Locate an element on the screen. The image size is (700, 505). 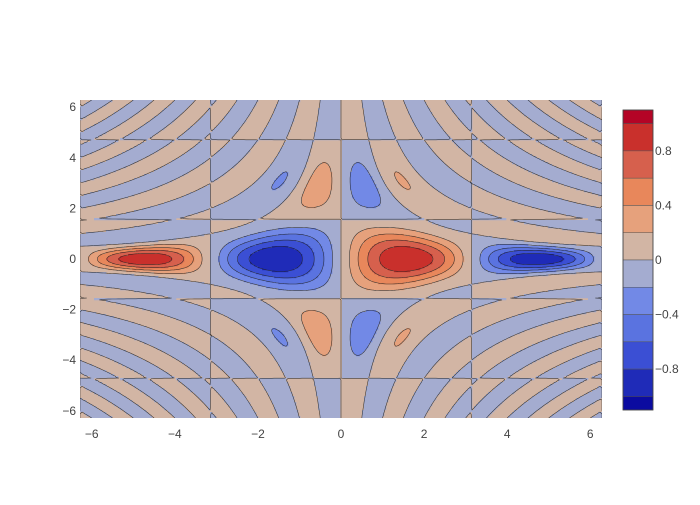
colorbar-tick-label: 0.8 is located at coordinates (663, 151).